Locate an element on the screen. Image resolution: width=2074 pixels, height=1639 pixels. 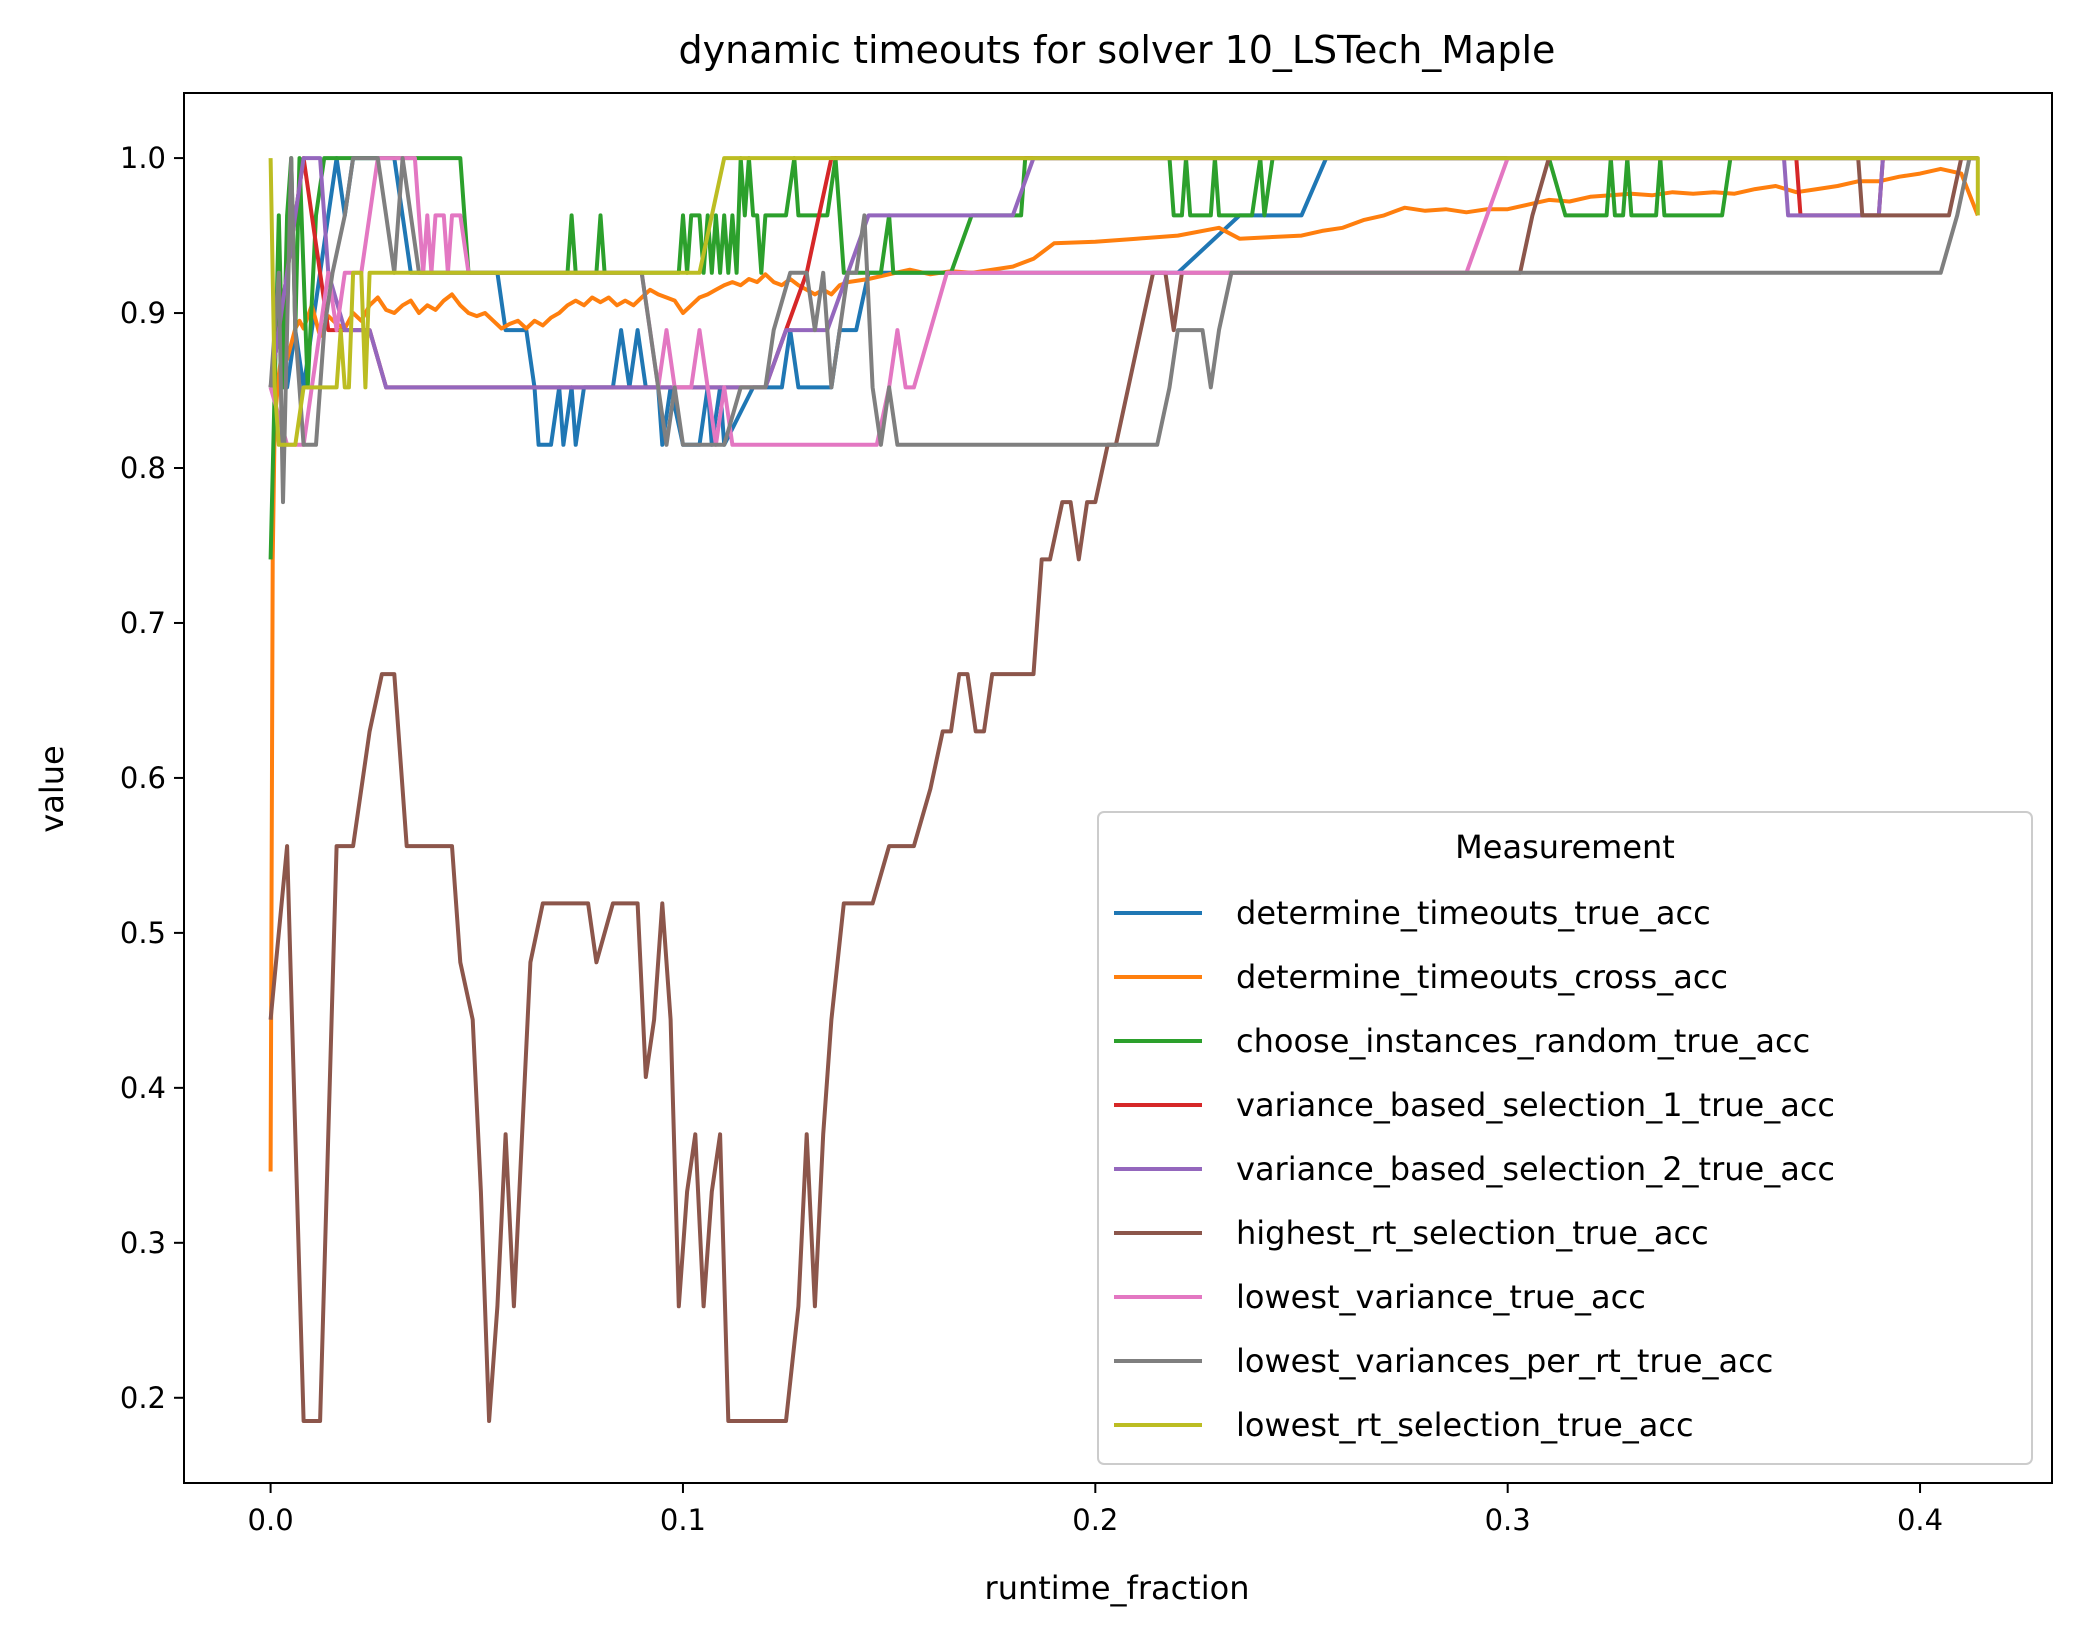
legend-title: Measurement is located at coordinates (1565, 847).